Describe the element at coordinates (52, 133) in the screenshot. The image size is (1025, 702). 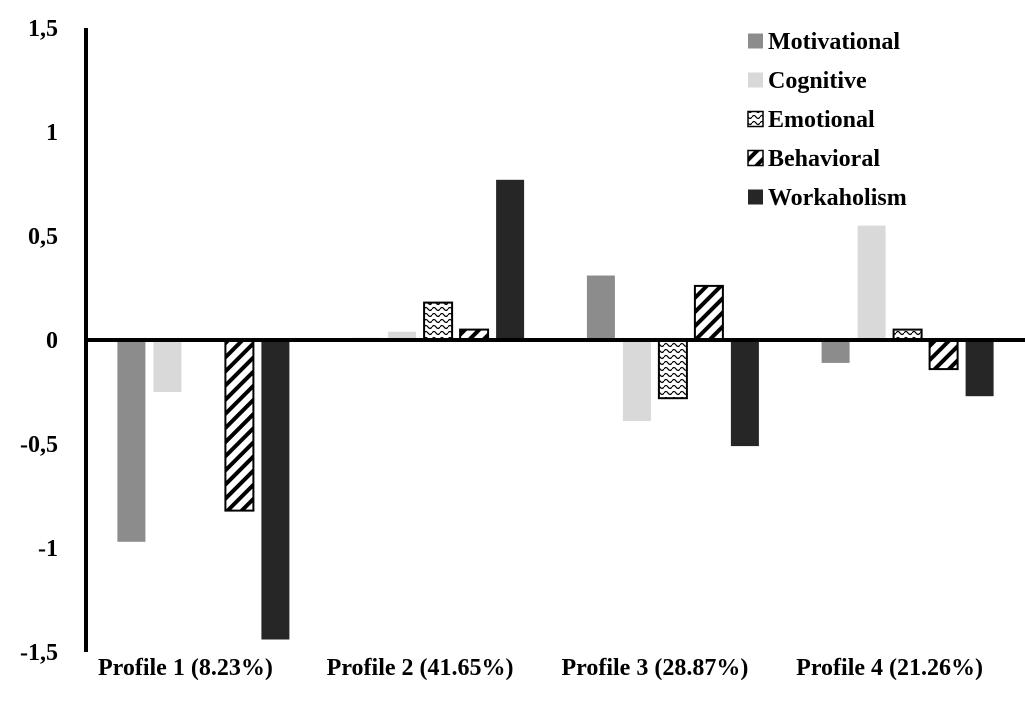
I see `y-tick-label: 1` at that location.